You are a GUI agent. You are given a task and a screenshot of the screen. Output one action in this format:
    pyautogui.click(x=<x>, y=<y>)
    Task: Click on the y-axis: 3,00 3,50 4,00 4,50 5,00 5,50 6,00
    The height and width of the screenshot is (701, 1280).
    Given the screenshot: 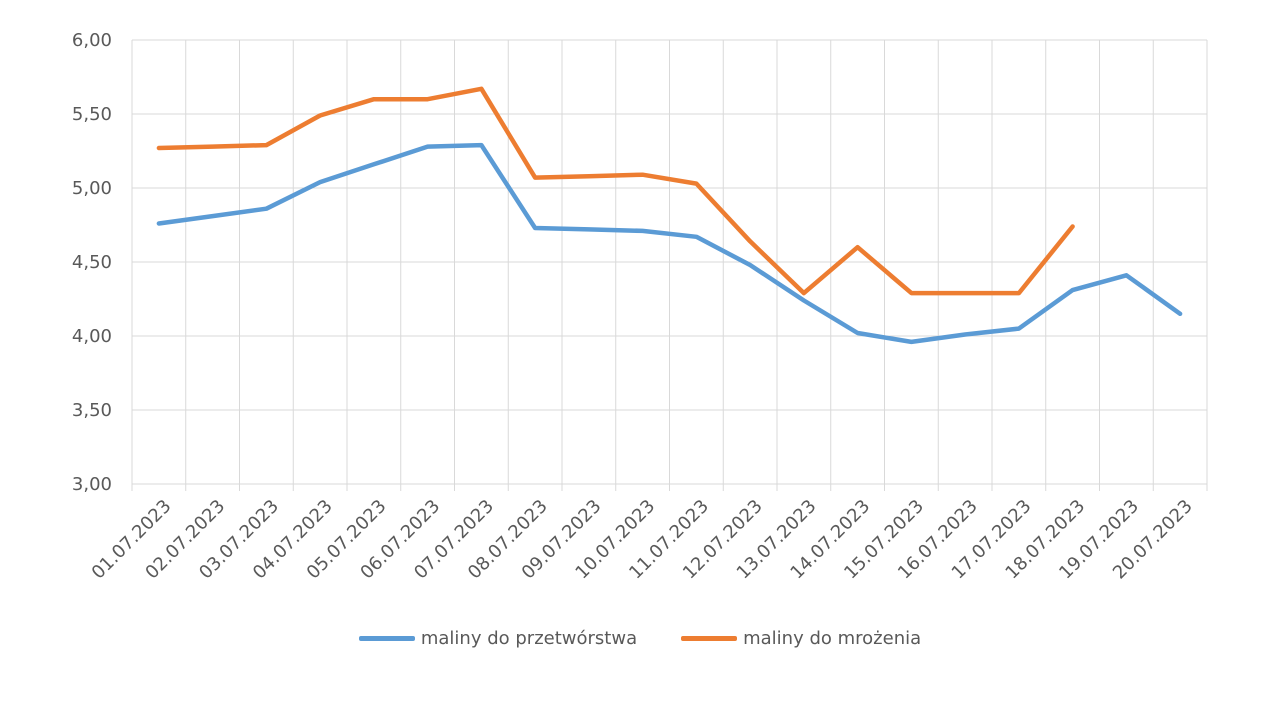 What is the action you would take?
    pyautogui.click(x=92, y=262)
    